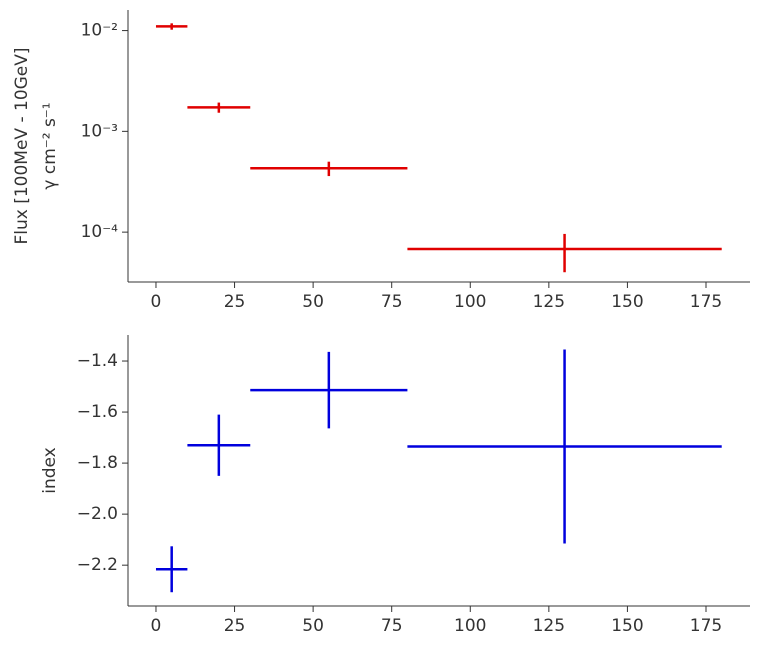  I want to click on y-axis-label: index, so click(50, 470).